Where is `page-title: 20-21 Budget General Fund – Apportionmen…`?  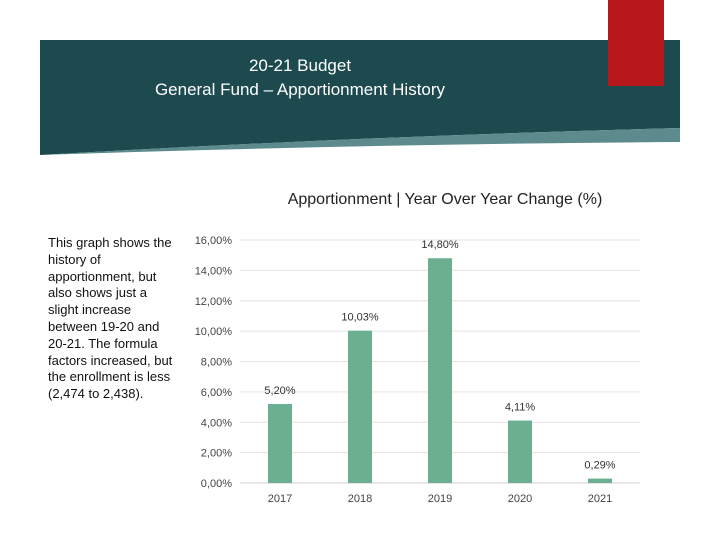
page-title: 20-21 Budget General Fund – Apportionmen… is located at coordinates (300, 78).